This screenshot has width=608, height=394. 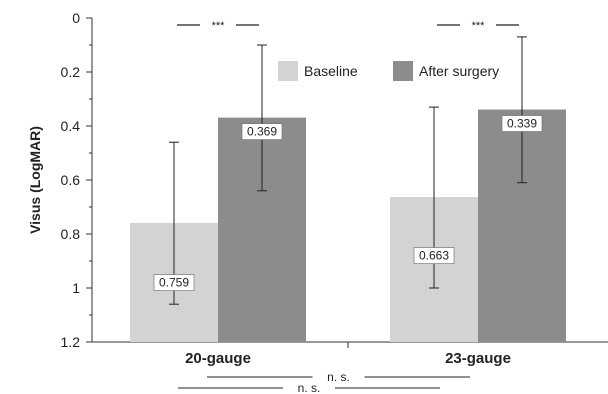 What do you see at coordinates (218, 358) in the screenshot?
I see `x-category-label: 20-gauge` at bounding box center [218, 358].